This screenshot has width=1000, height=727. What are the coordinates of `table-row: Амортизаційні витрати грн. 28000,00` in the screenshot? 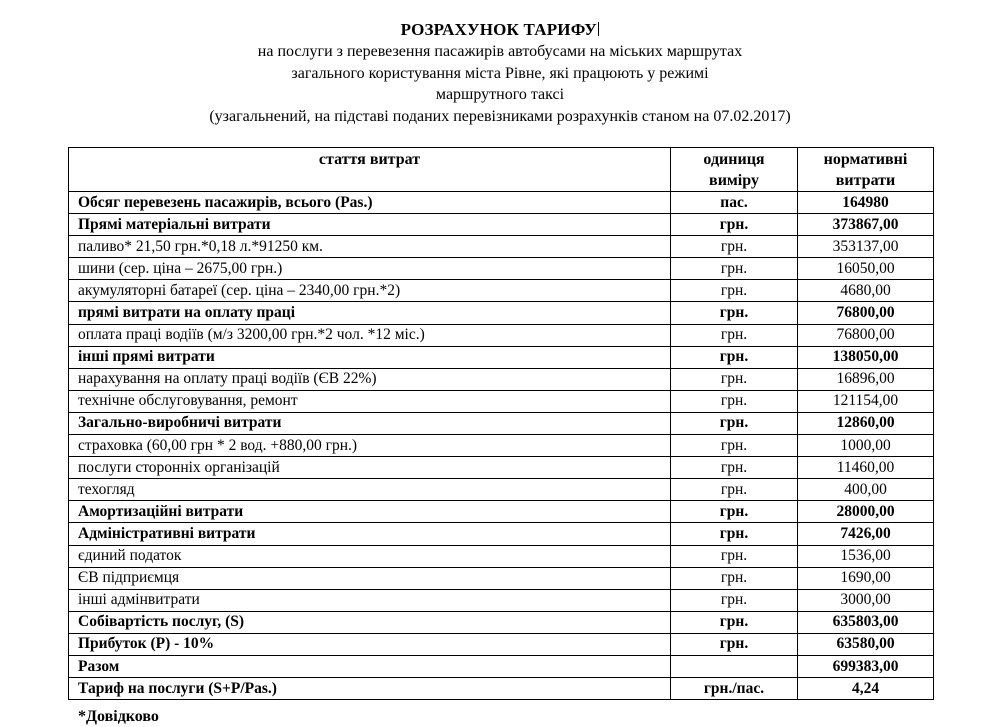 It's located at (501, 512).